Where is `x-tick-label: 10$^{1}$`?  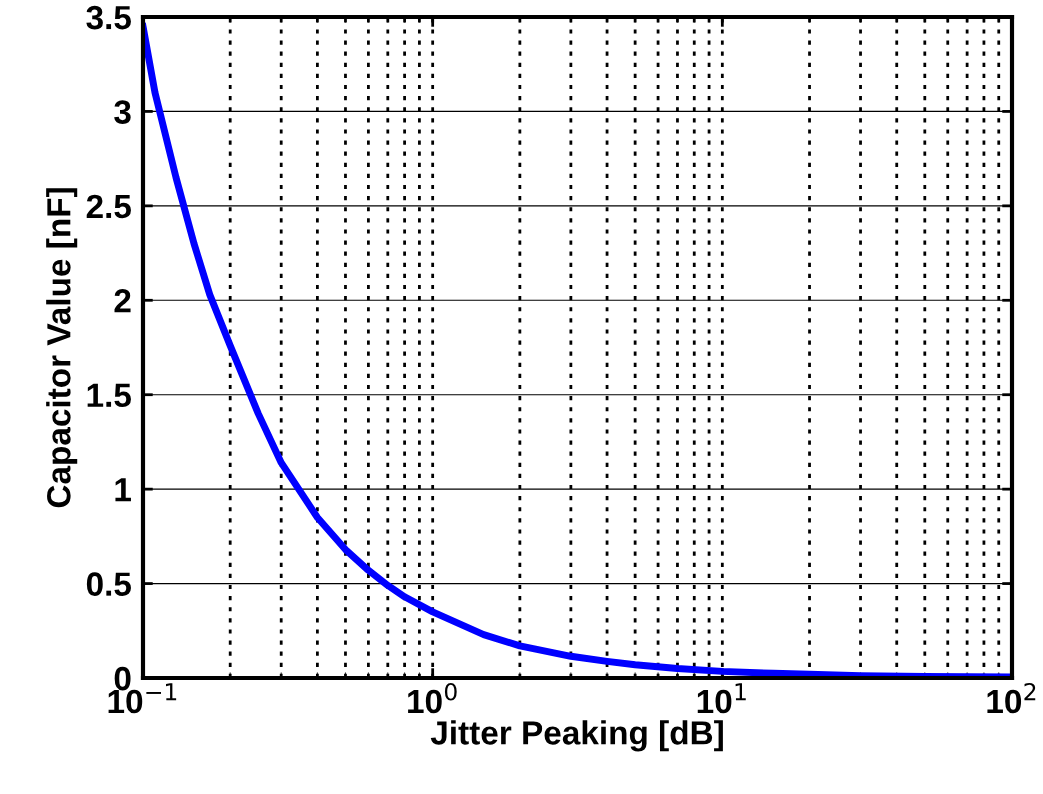 x-tick-label: 10$^{1}$ is located at coordinates (721, 698).